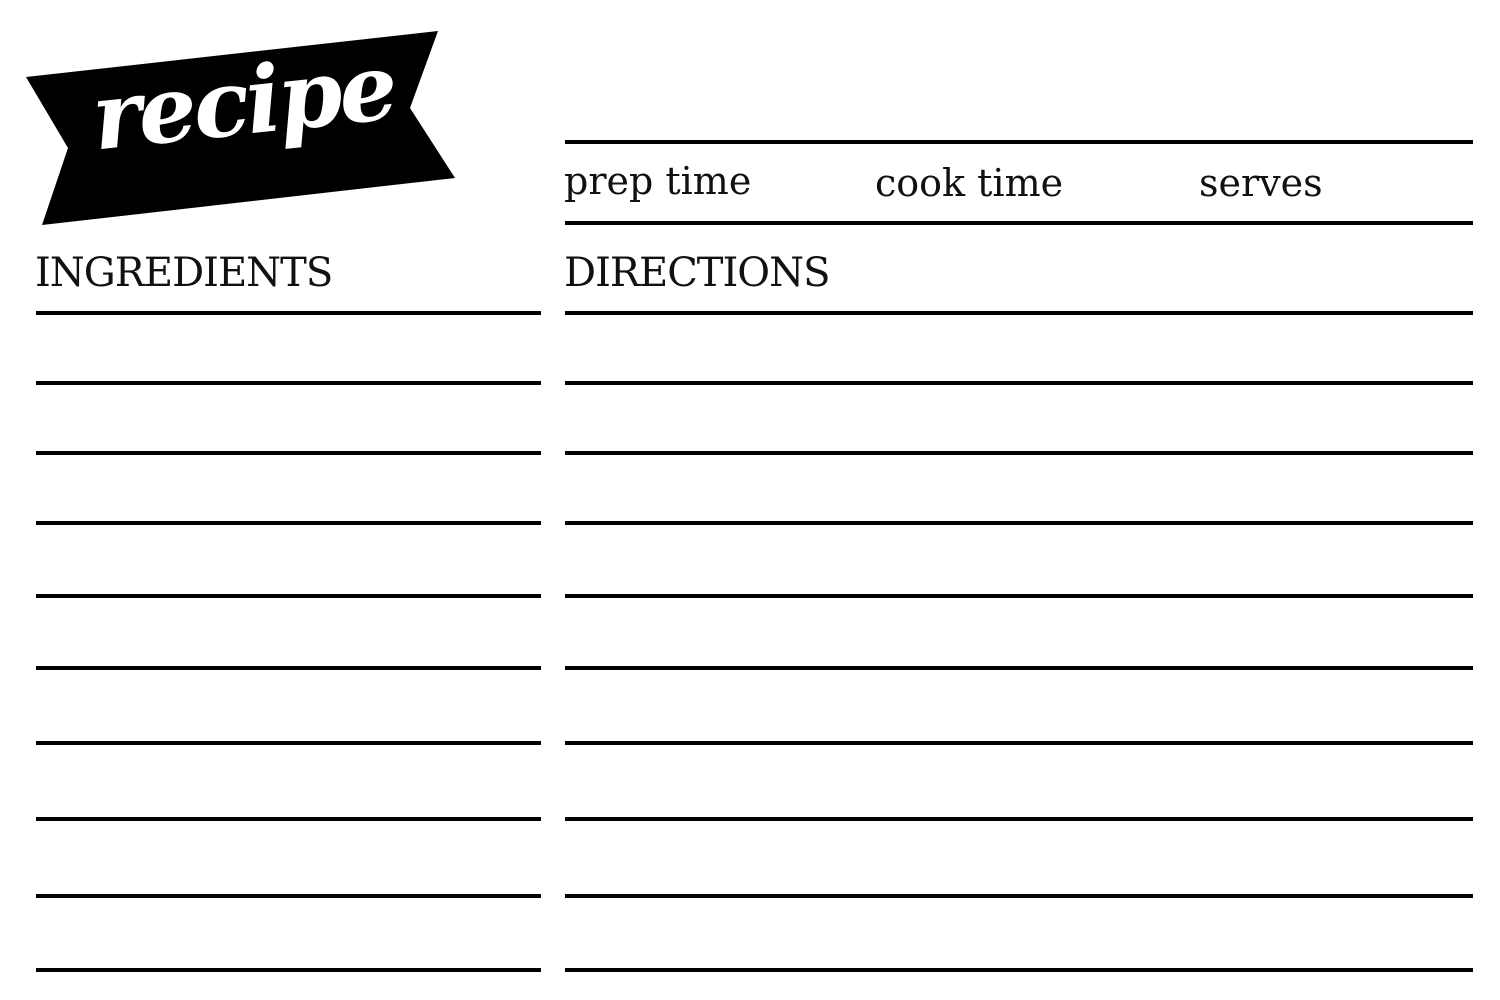 Image resolution: width=1500 pixels, height=1000 pixels. Describe the element at coordinates (1019, 142) in the screenshot. I see `meta-top-rule` at that location.